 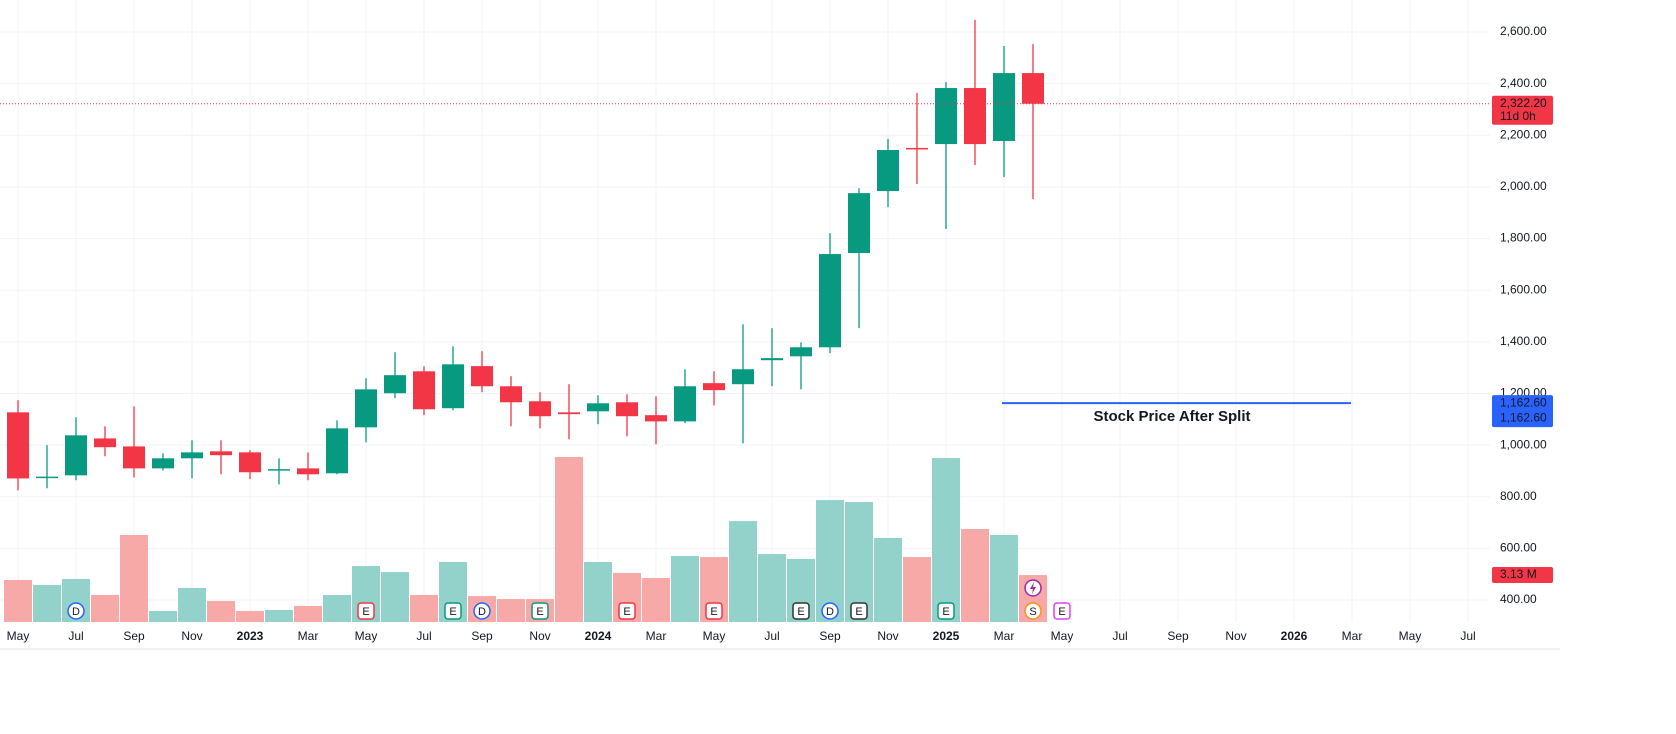 I want to click on x-tick-label: 2024, so click(x=598, y=636).